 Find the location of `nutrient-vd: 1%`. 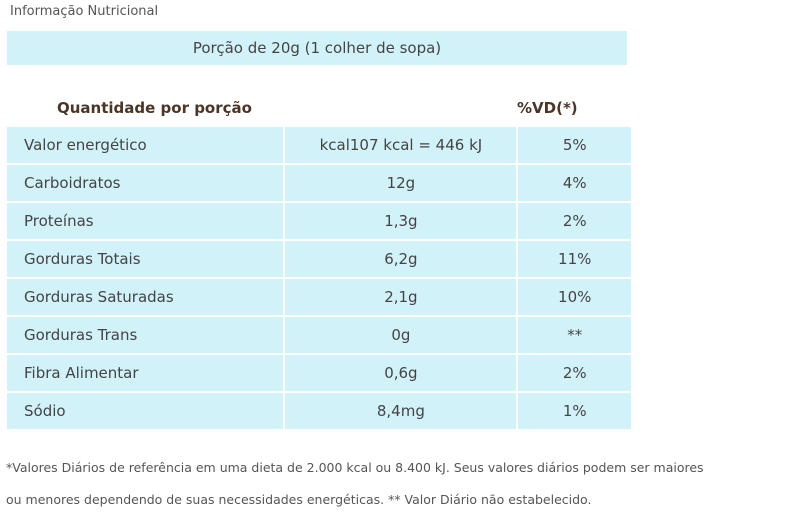

nutrient-vd: 1% is located at coordinates (574, 412).